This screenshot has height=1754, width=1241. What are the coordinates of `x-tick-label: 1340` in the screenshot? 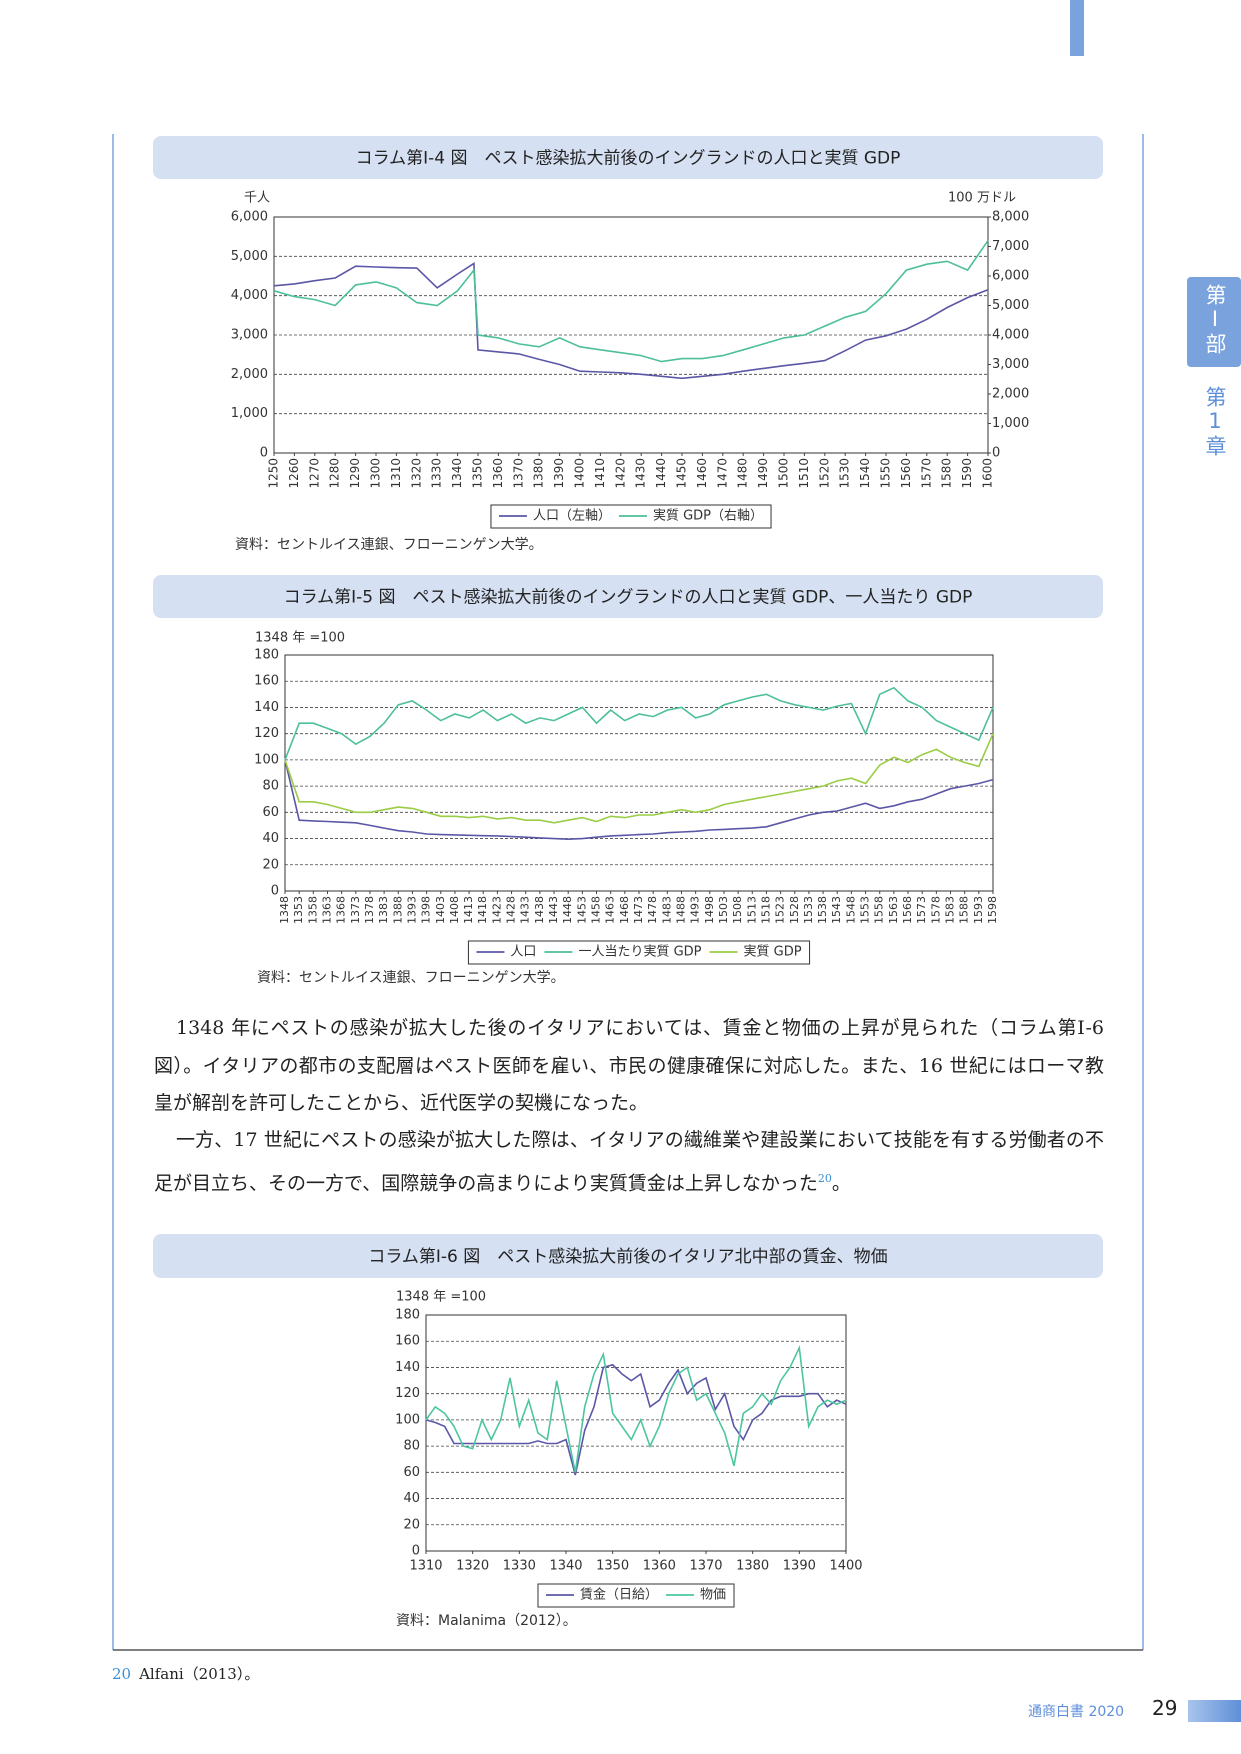 It's located at (457, 473).